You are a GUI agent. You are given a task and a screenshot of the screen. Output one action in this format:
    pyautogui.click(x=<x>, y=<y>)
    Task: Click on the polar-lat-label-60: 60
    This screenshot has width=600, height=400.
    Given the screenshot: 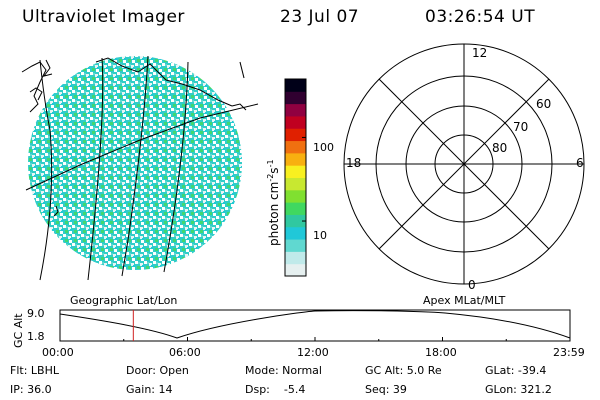 What is the action you would take?
    pyautogui.click(x=544, y=104)
    